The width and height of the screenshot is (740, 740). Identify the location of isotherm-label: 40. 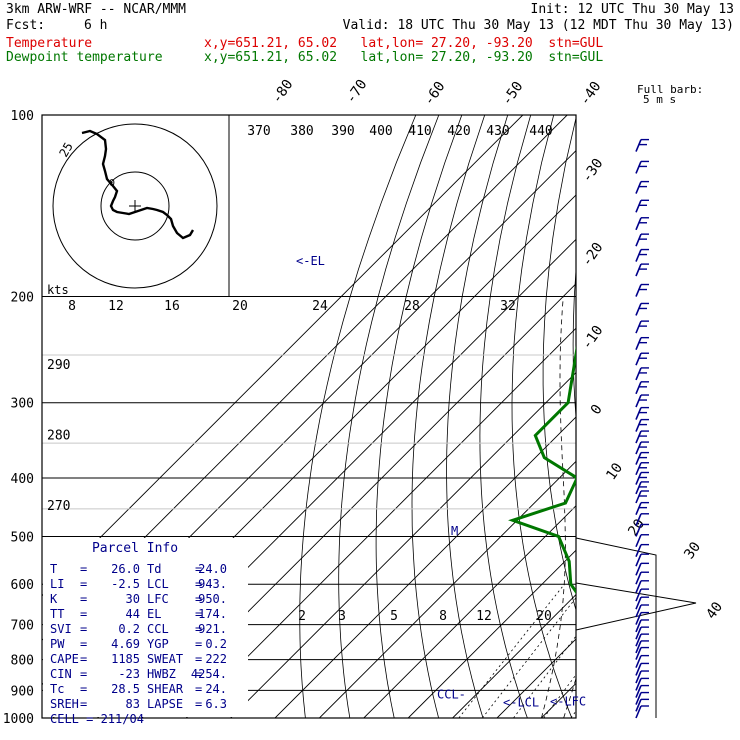
(714, 610).